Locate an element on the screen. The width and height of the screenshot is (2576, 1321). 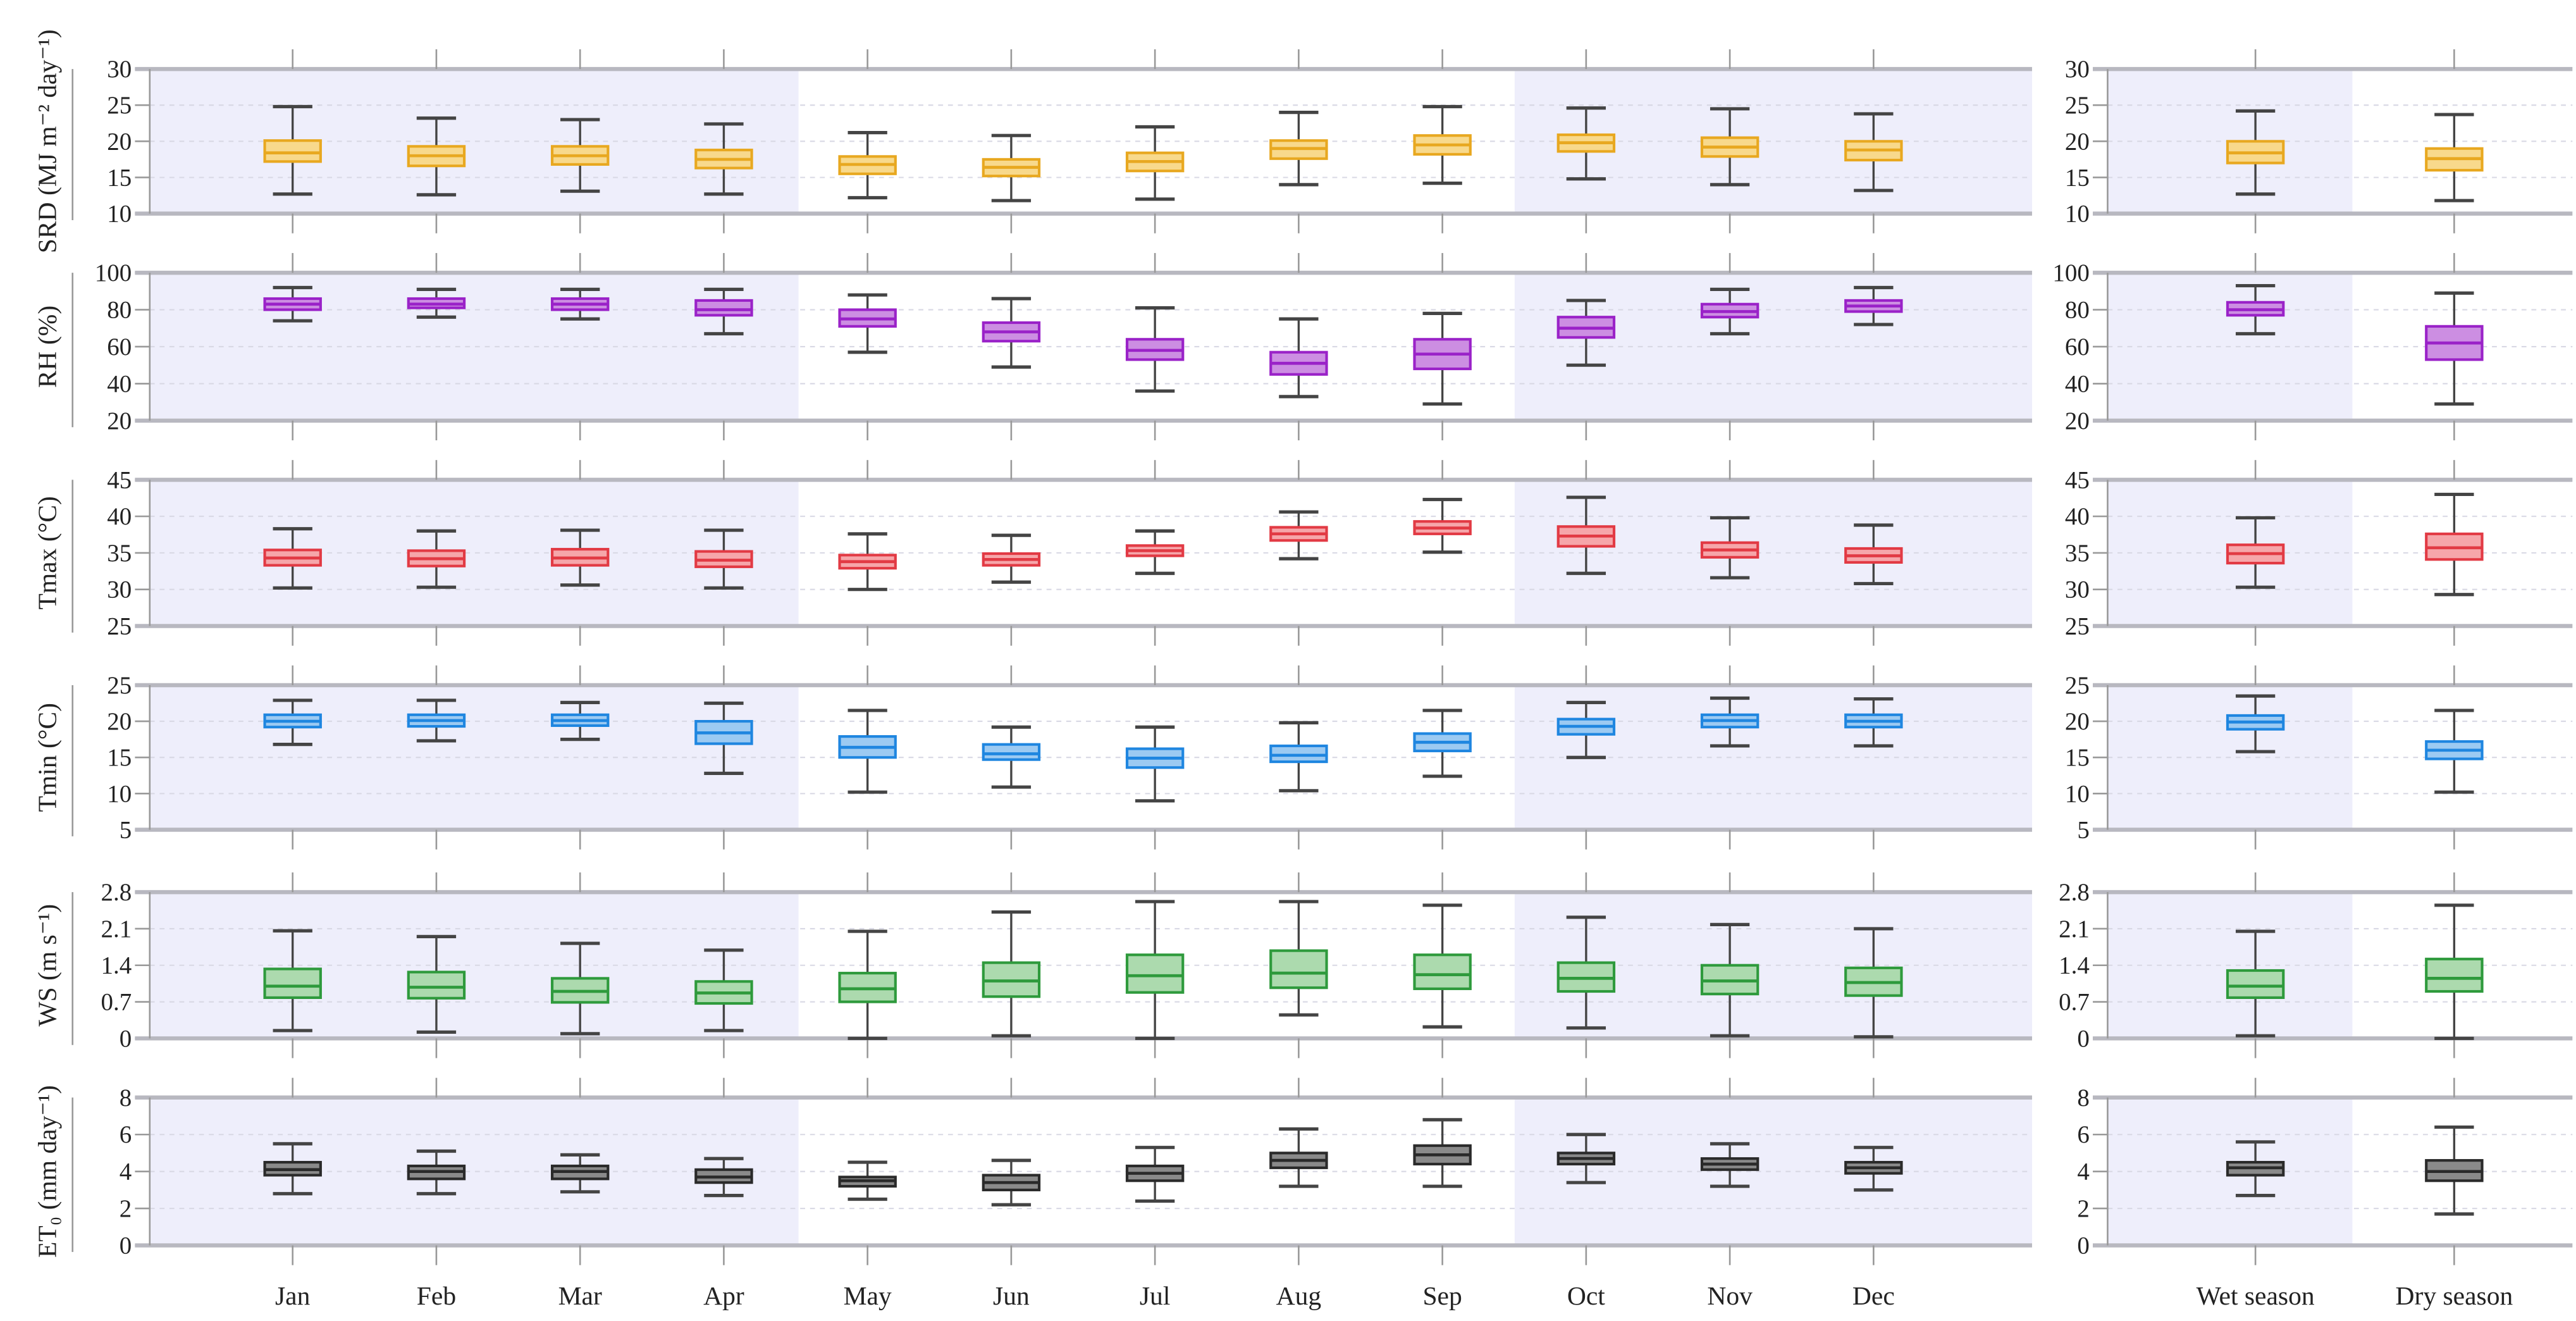
panel-tmax: 25 30 35 40 45 25 30 35 40 45 Tmax (°C) is located at coordinates (1303, 553).